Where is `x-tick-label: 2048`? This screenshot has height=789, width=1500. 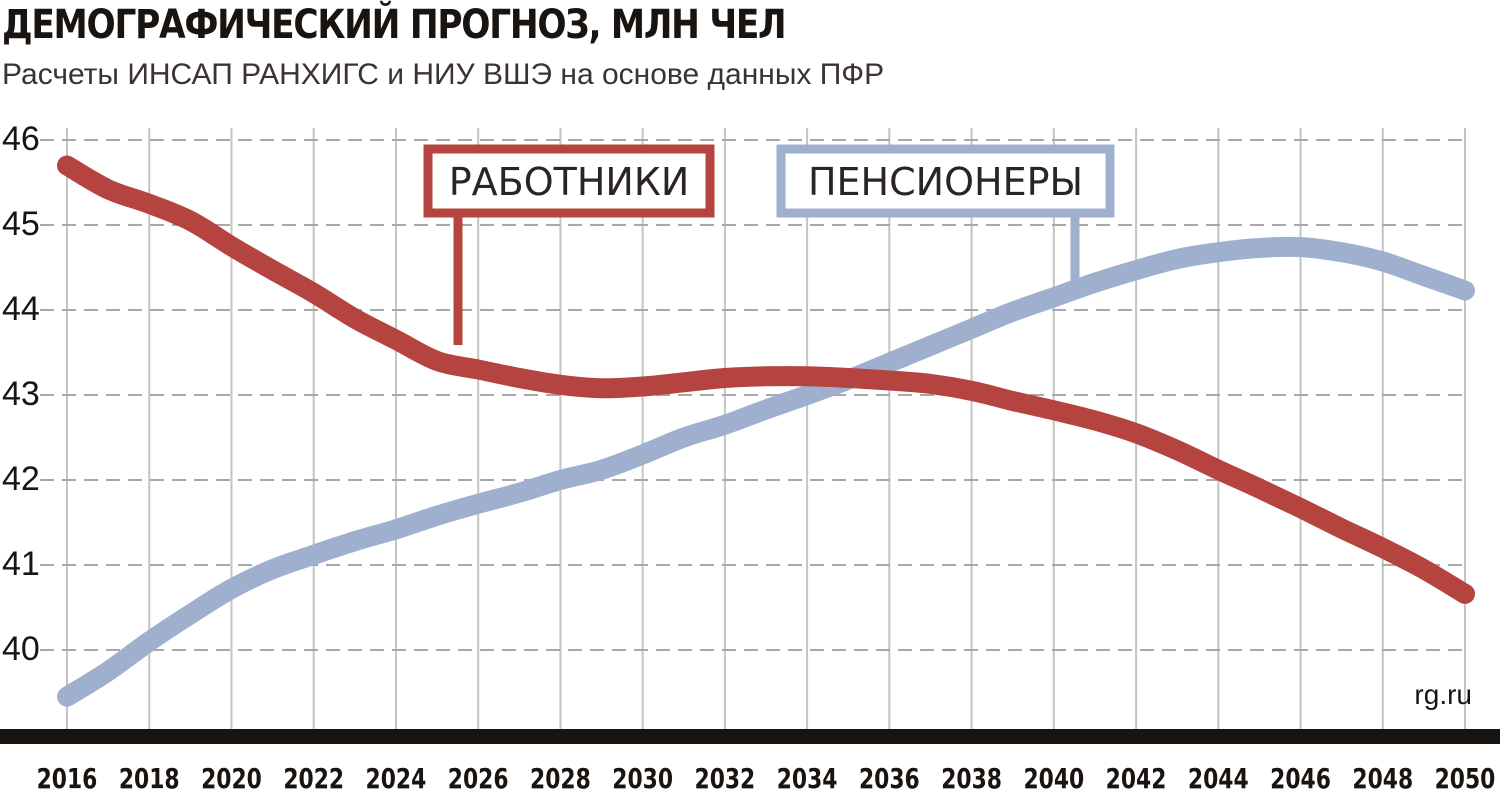
x-tick-label: 2048 is located at coordinates (1382, 775).